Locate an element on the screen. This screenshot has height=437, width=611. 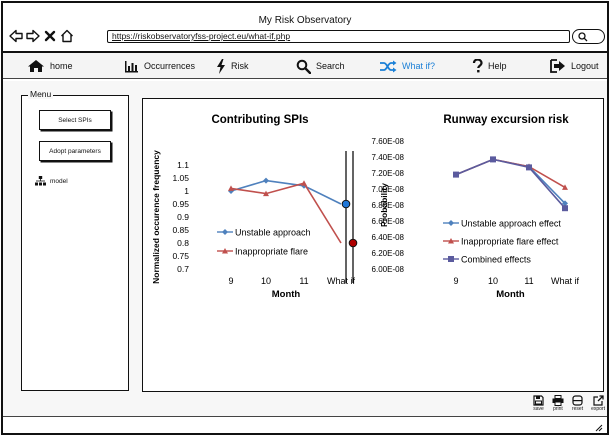
menu-label-risk: Risk is located at coordinates (240, 66).